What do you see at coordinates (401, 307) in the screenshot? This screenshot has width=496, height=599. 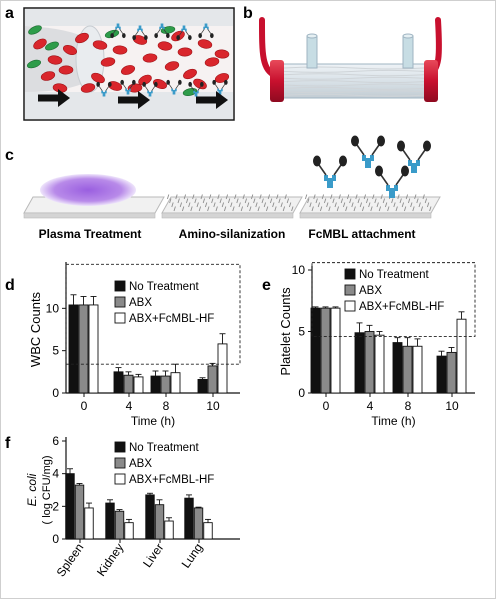 I see `legend-label: ABX+FcMBL-HF` at bounding box center [401, 307].